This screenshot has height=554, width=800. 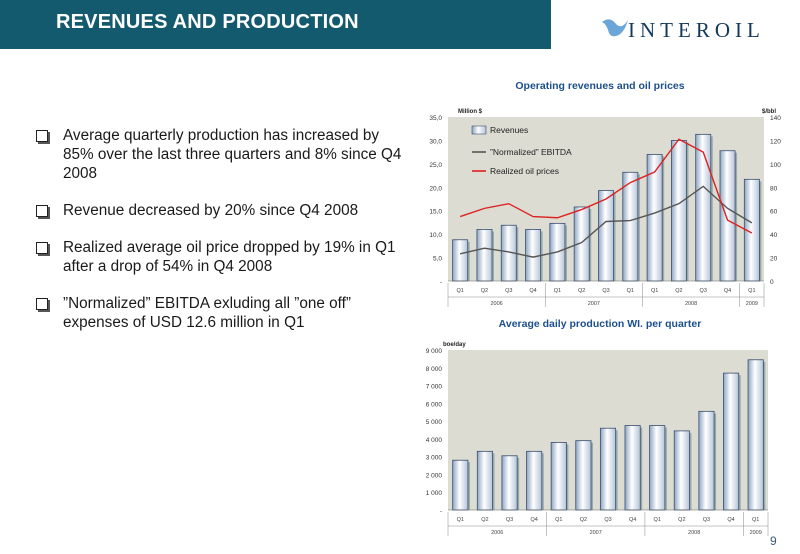 I want to click on y-axis-label: boe/day, so click(x=454, y=345).